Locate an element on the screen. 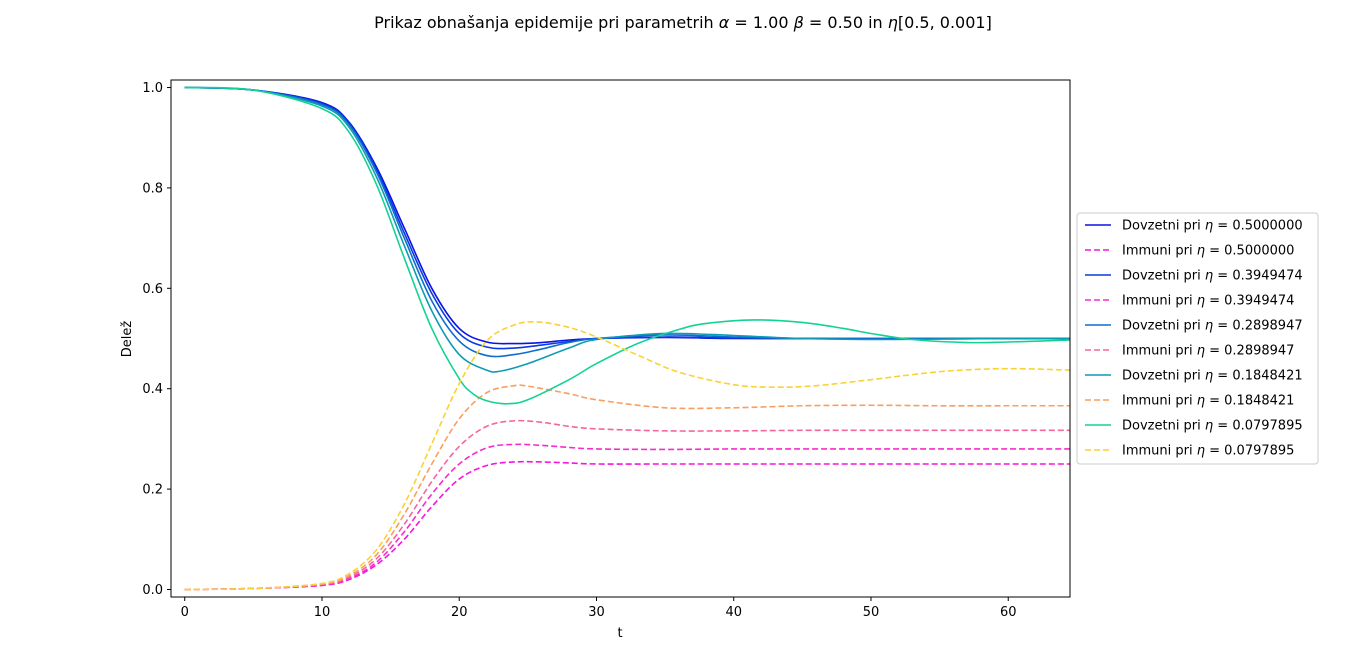  legend-label-5: Dovzetni pri η = 0.2898947 is located at coordinates (1212, 326).